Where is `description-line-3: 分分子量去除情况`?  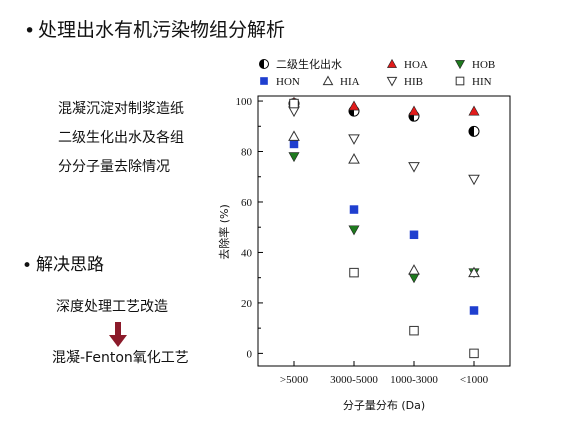 description-line-3: 分分子量去除情况 is located at coordinates (114, 167).